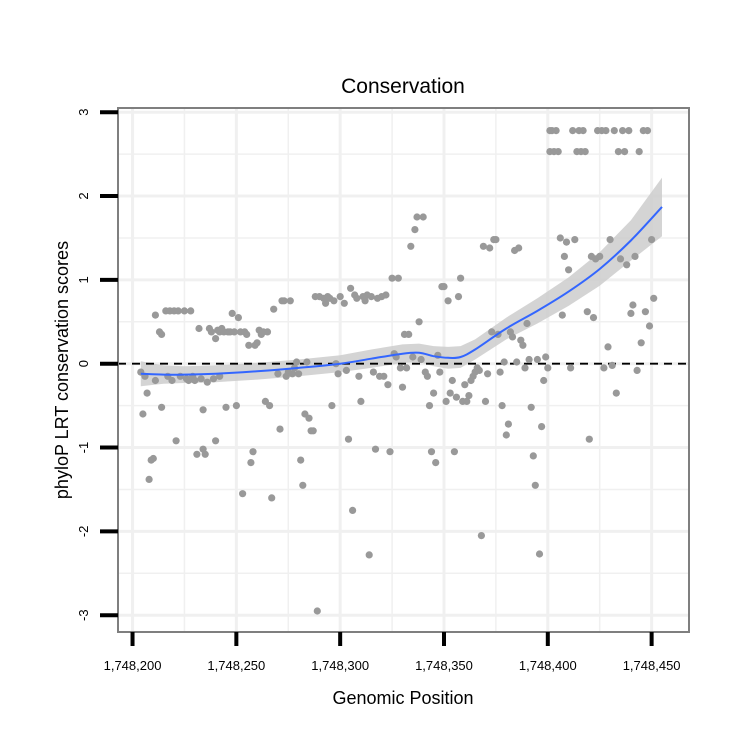  Describe the element at coordinates (652, 665) in the screenshot. I see `x-tick-label: 1,748,450` at that location.